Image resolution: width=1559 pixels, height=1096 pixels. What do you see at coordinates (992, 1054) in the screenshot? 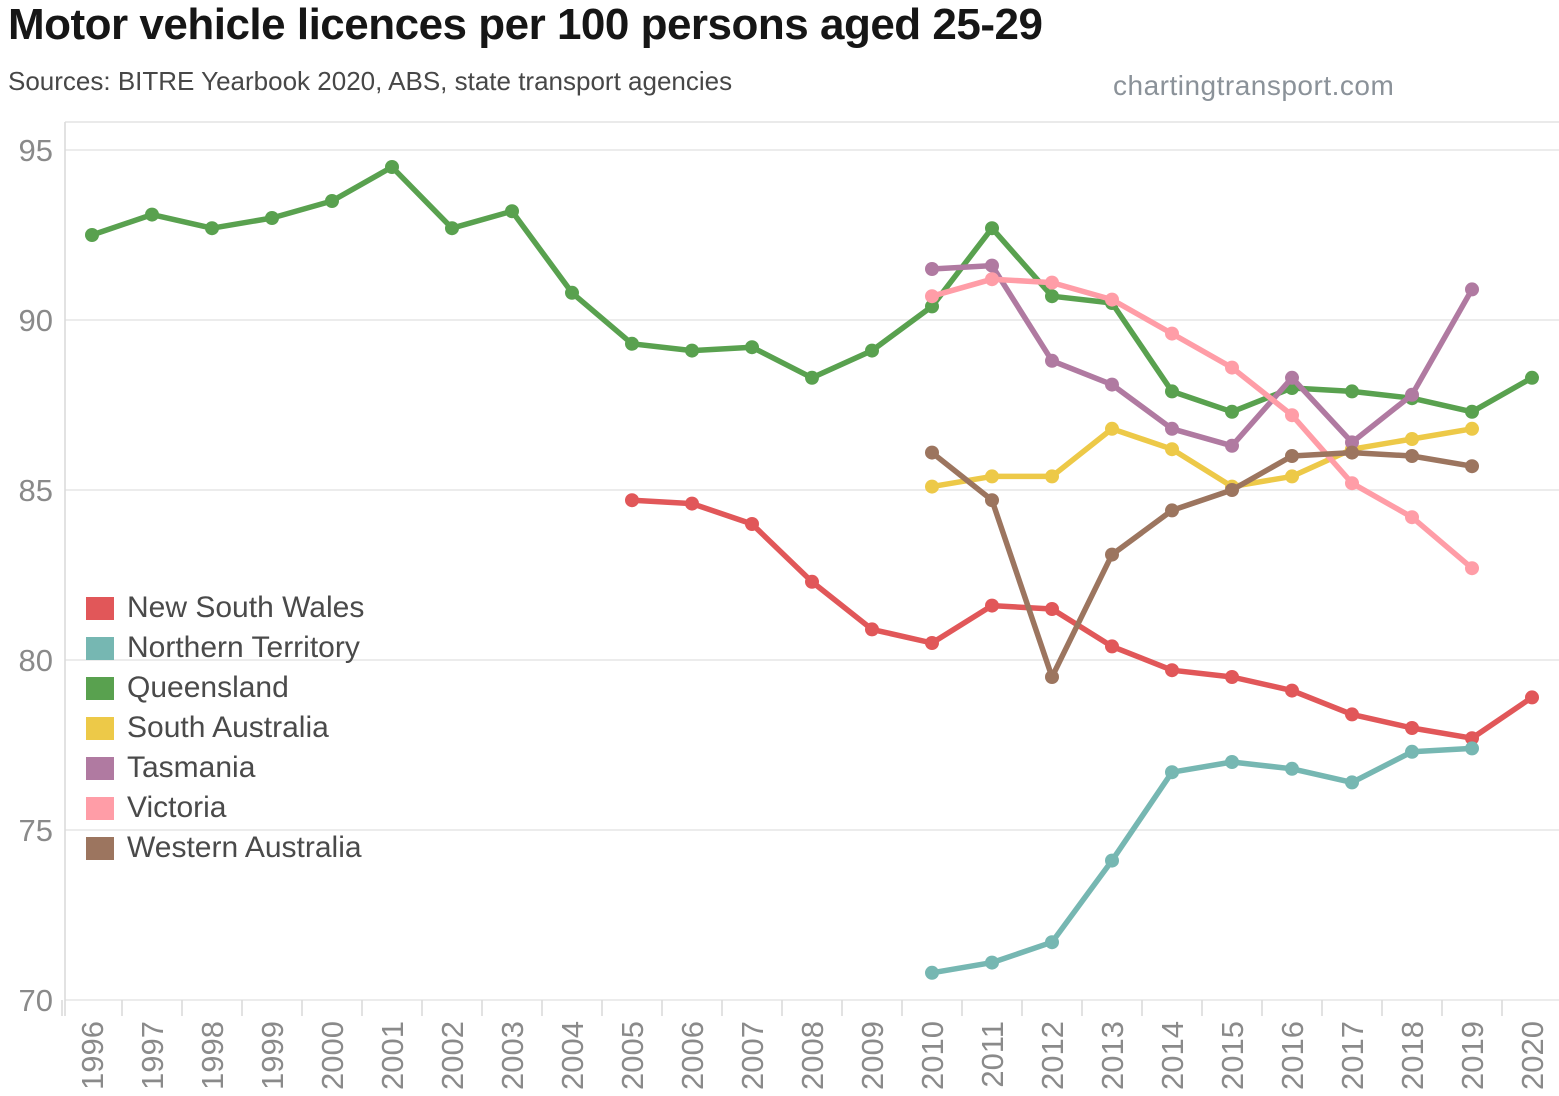
I see `x-axis-label: 2011` at bounding box center [992, 1054].